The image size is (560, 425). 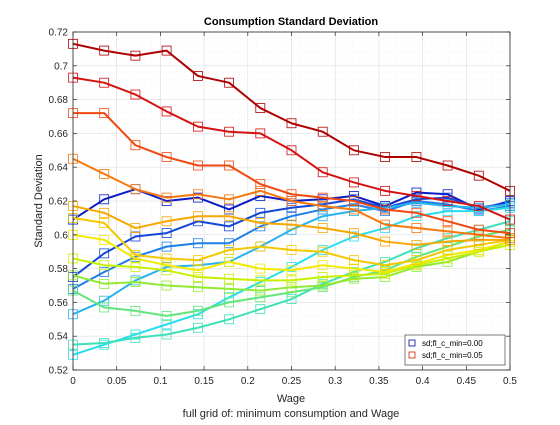 I want to click on y-tick-label: 0.54, so click(x=59, y=337).